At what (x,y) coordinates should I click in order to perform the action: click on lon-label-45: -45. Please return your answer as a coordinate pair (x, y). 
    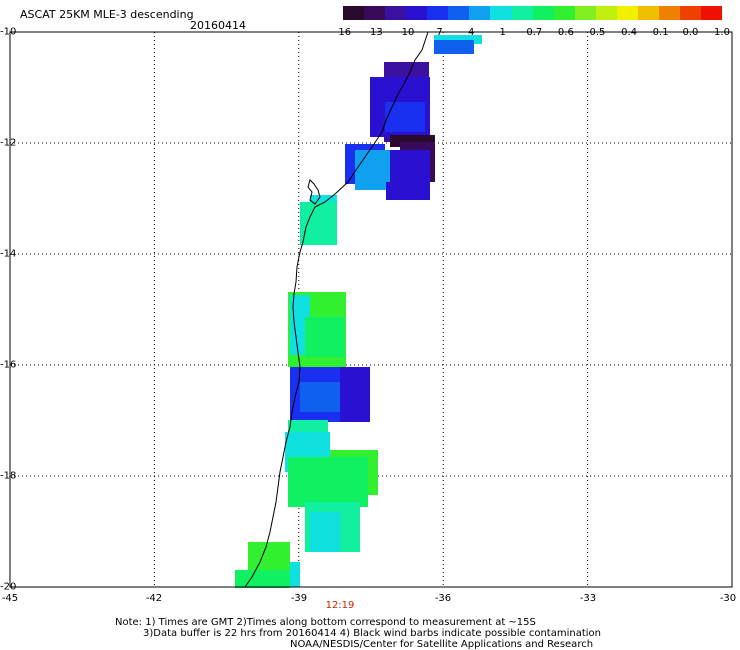
    Looking at the image, I should click on (10, 598).